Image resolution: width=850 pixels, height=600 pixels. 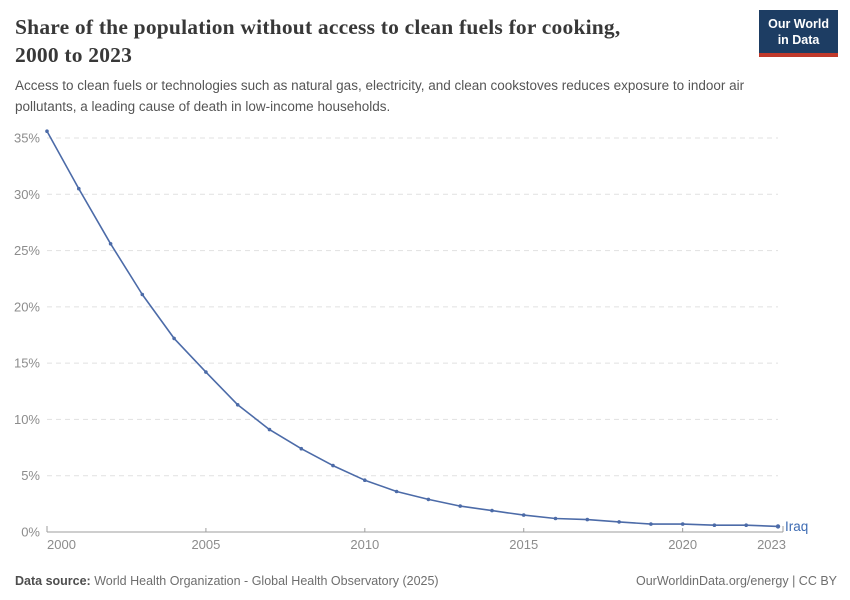 I want to click on y-axis-tick-label: 20%, so click(x=27, y=306).